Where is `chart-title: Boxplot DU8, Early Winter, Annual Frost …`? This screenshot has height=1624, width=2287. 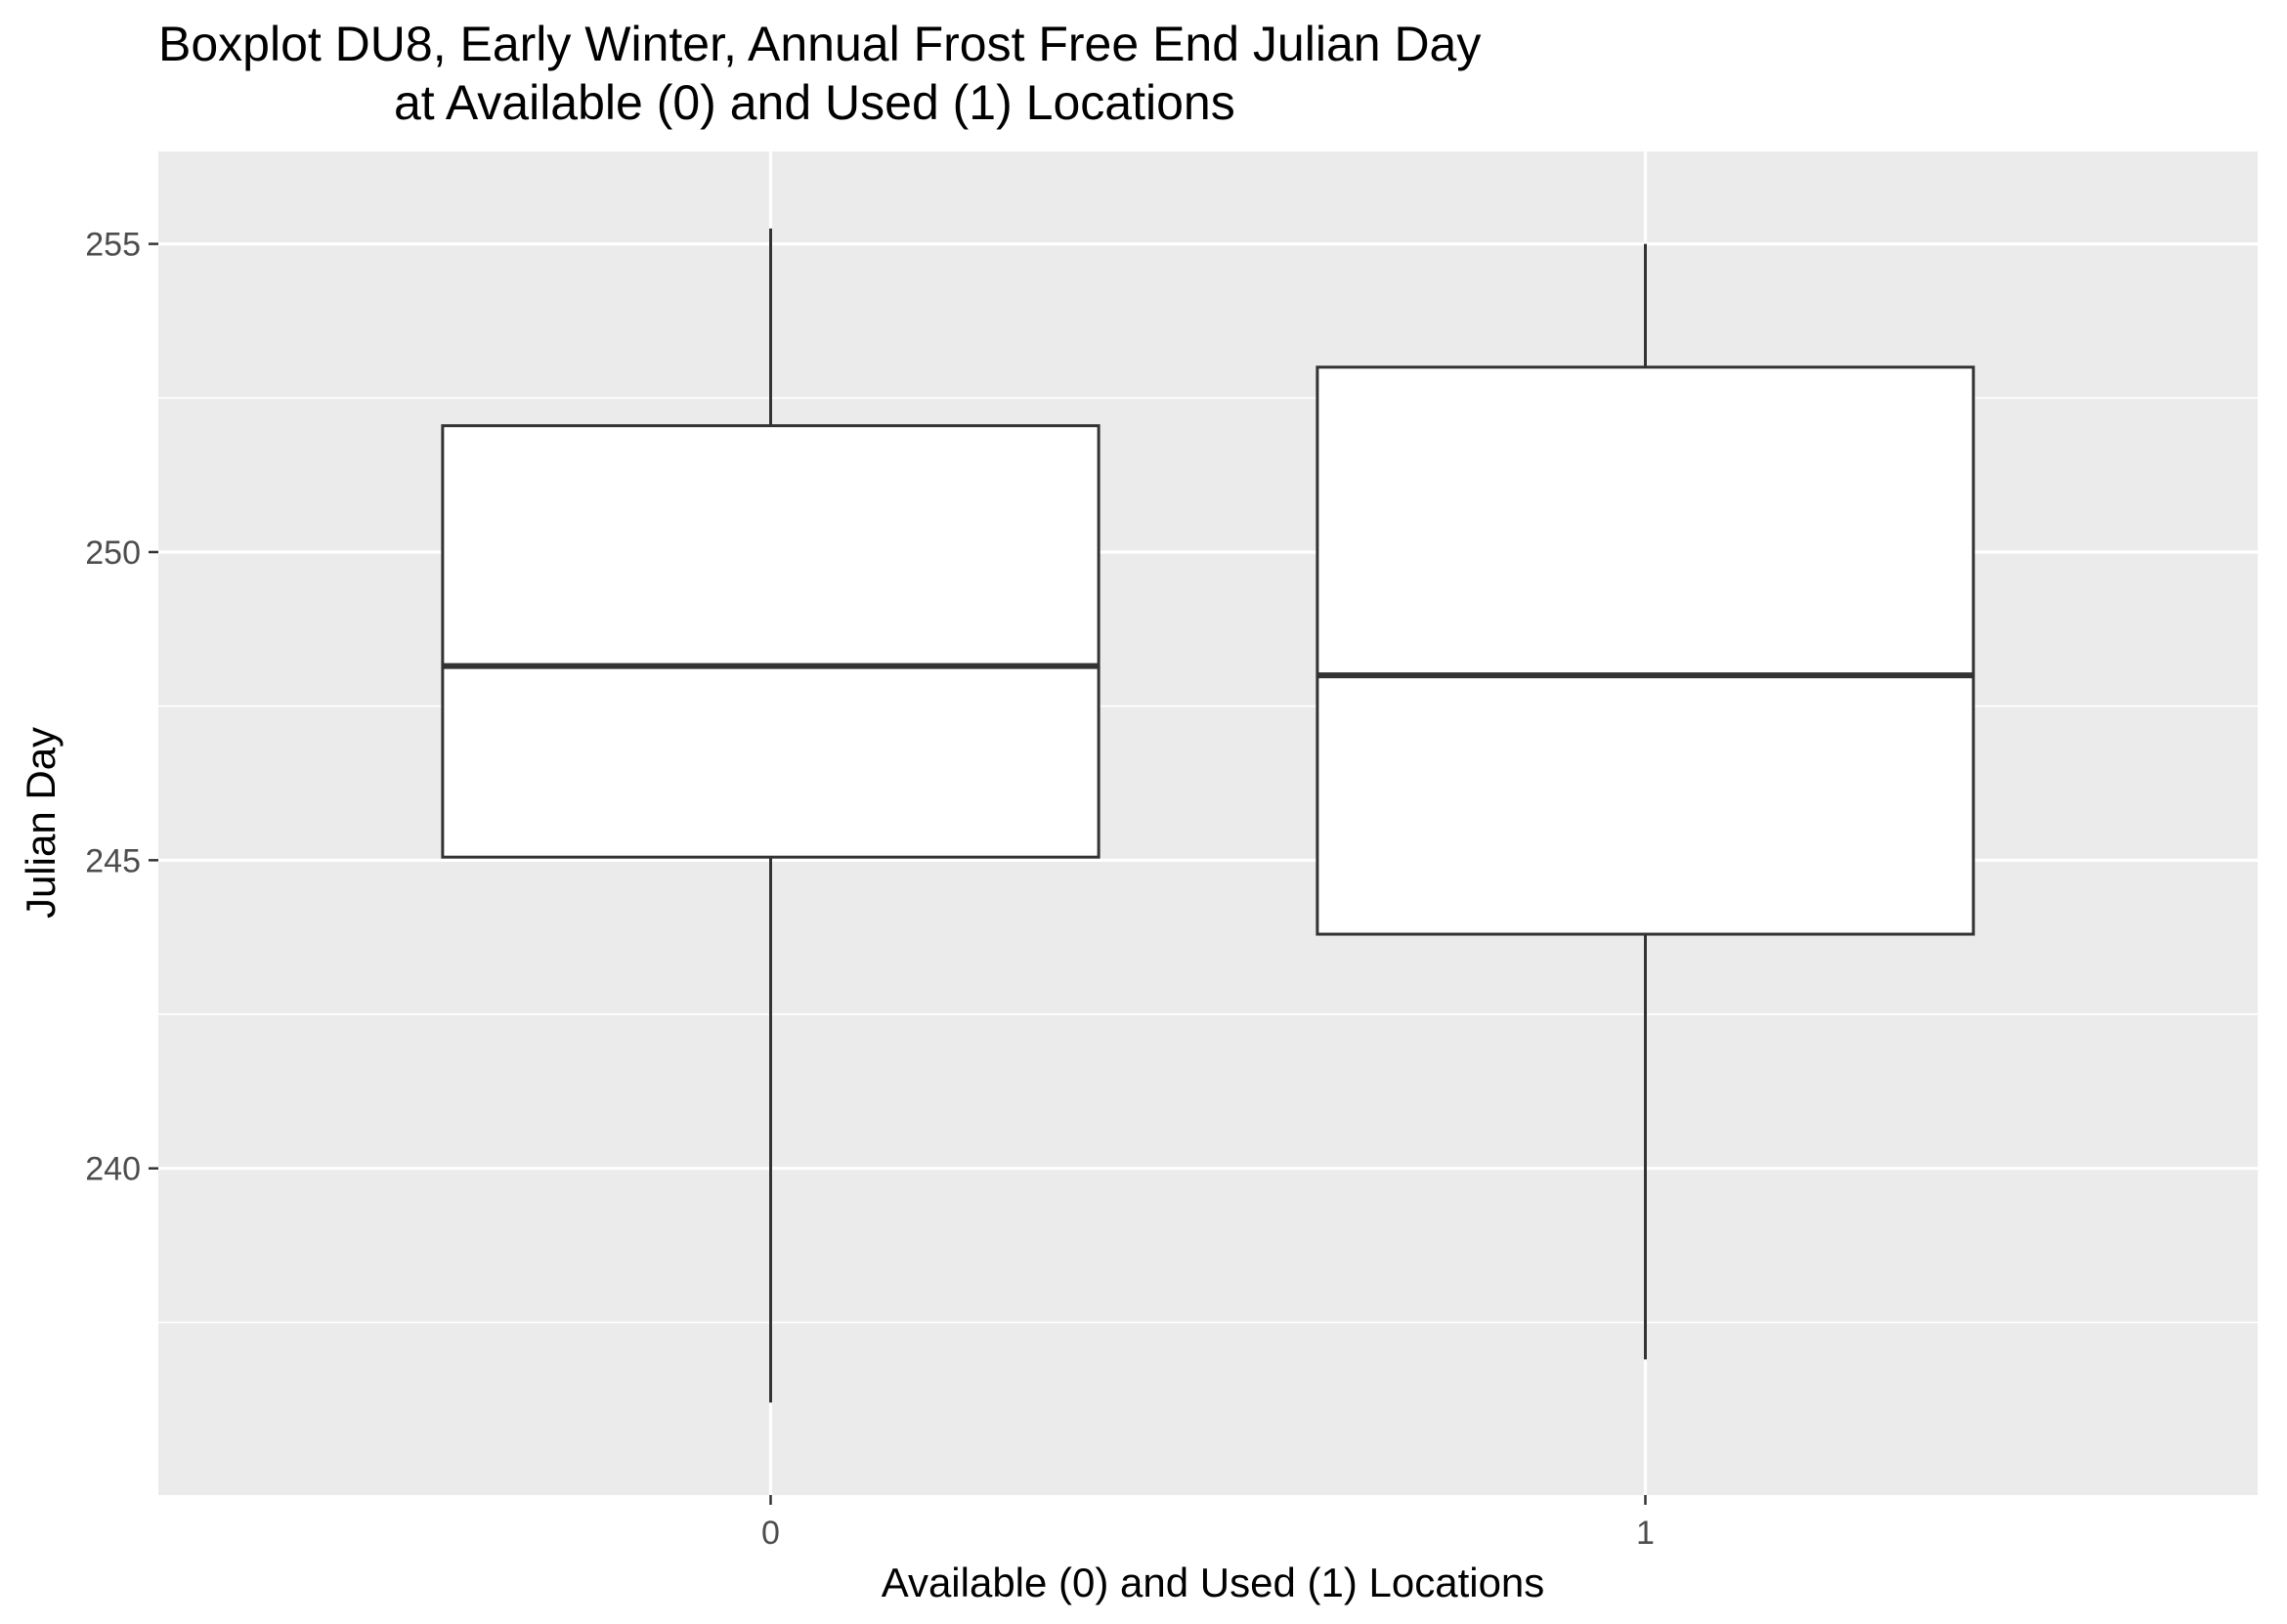
chart-title: Boxplot DU8, Early Winter, Annual Frost … is located at coordinates (819, 44).